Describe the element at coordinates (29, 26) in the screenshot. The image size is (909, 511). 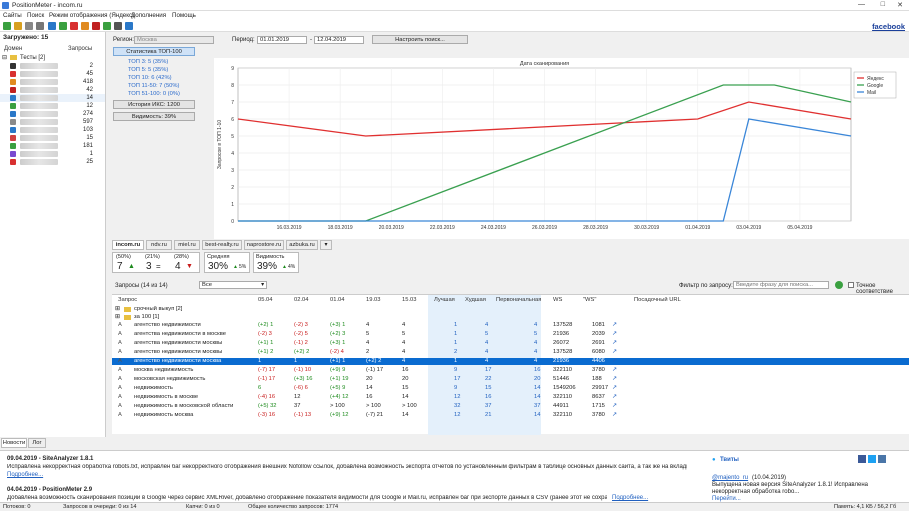
I see `delete-icon` at that location.